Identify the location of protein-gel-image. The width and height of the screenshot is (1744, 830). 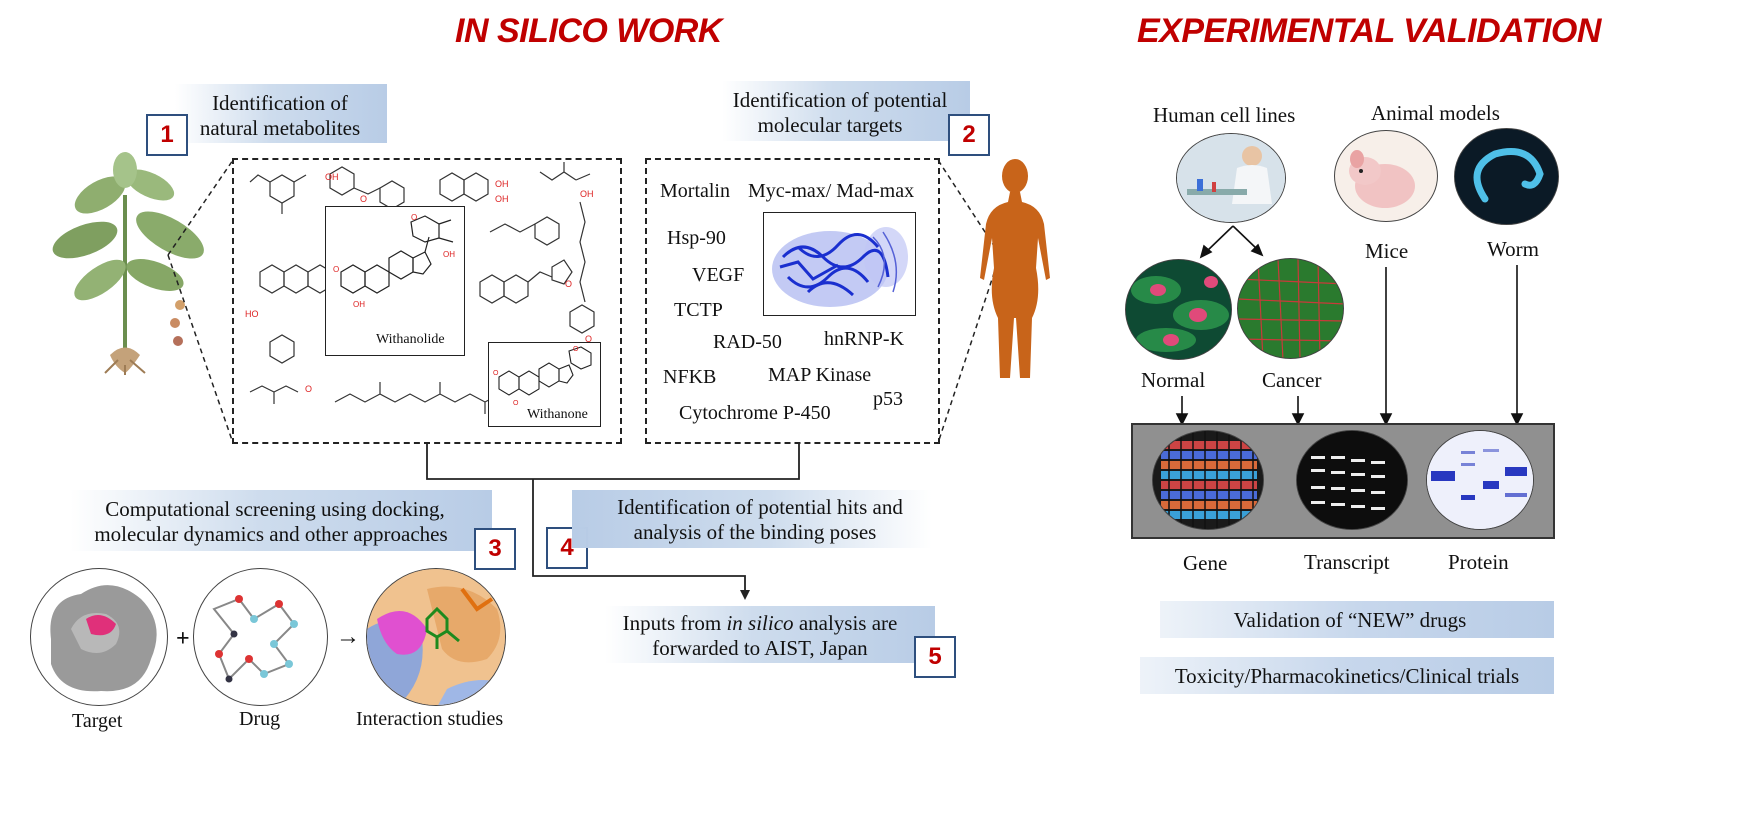
(1480, 480).